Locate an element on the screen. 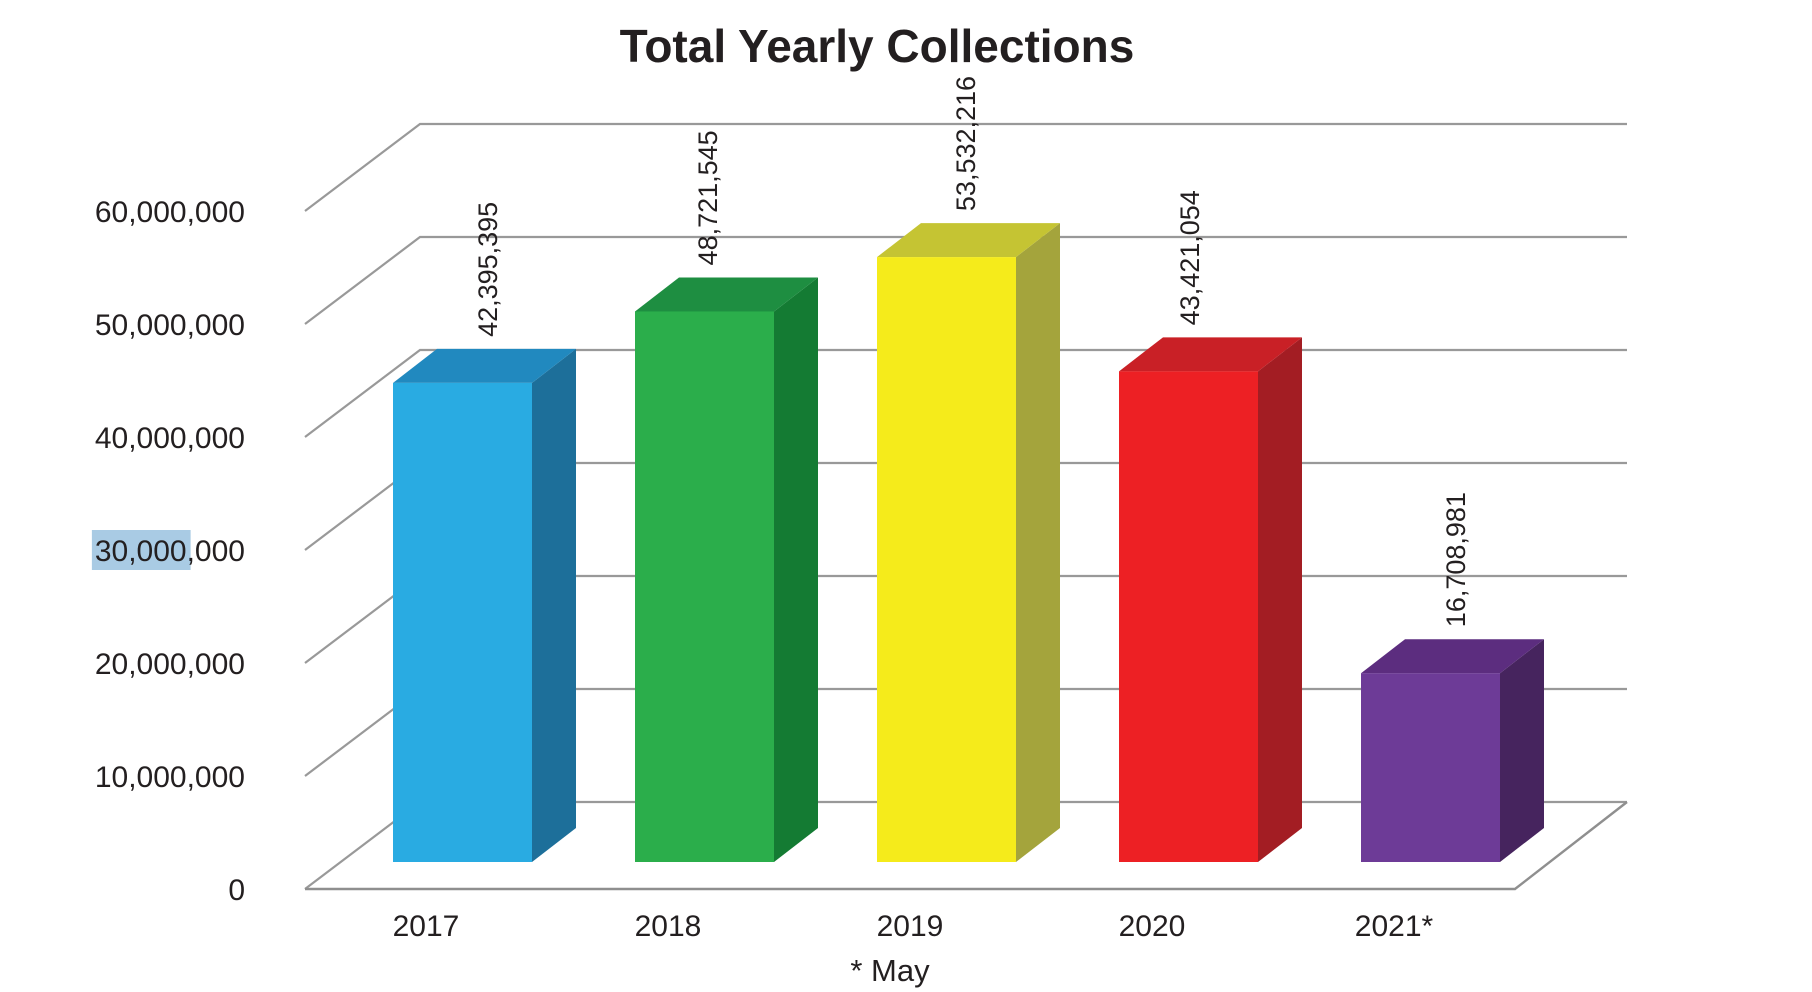  y-axis-tick-label: 50,000,000 is located at coordinates (170, 325).